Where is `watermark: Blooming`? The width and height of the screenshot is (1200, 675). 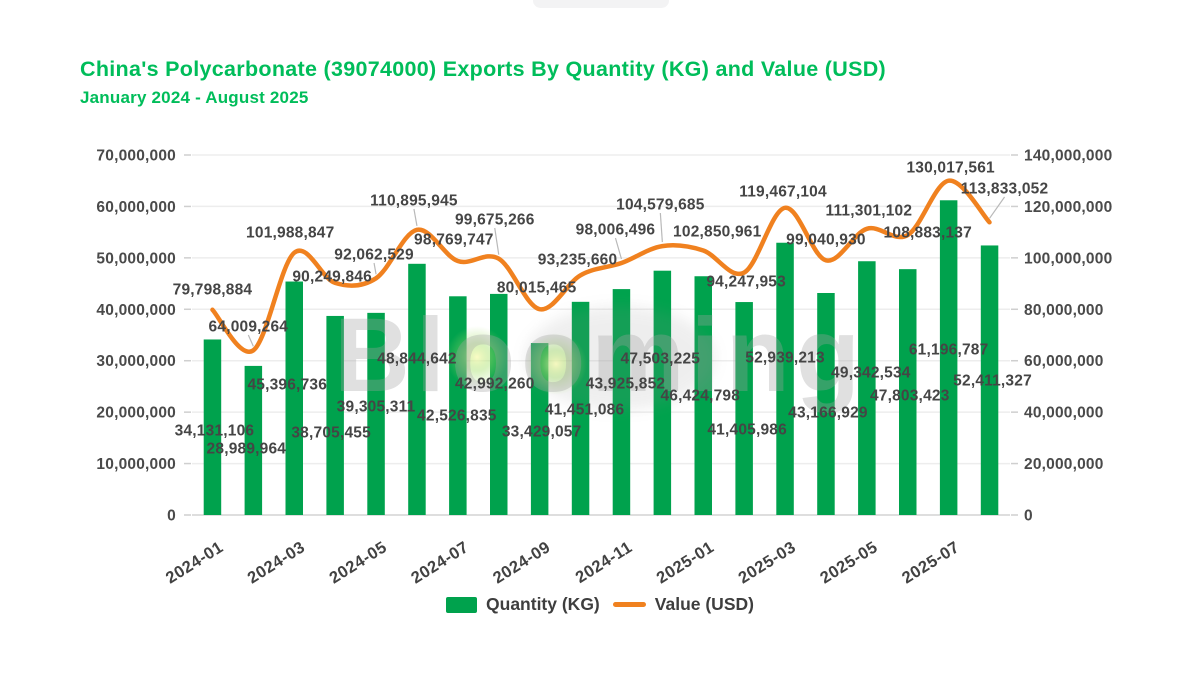 watermark: Blooming is located at coordinates (600, 355).